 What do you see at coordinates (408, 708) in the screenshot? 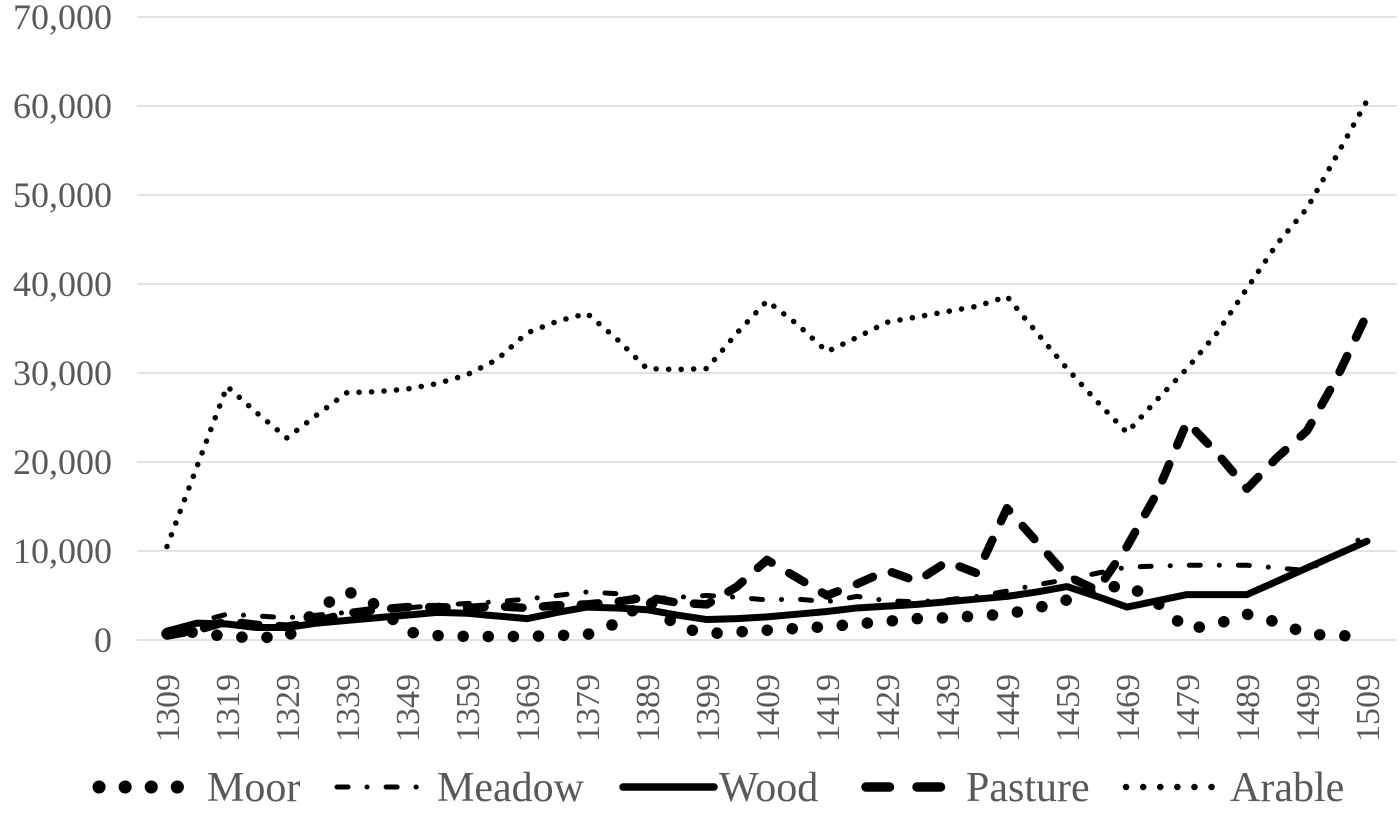
I see `x-axis-tick-label: 1349` at bounding box center [408, 708].